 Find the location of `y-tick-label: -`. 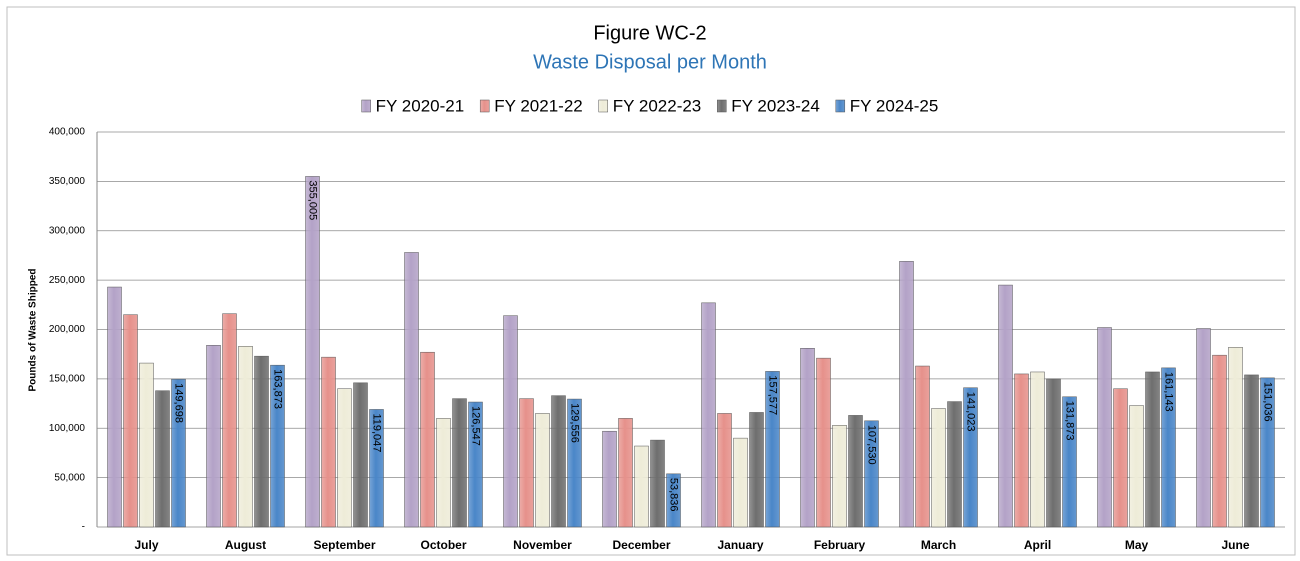

y-tick-label: - is located at coordinates (83, 527).